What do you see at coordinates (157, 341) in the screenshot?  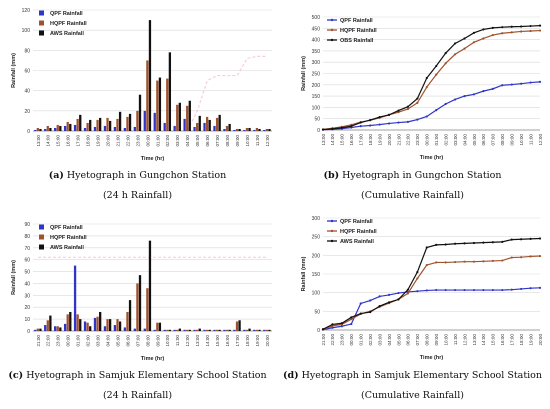 I see `x-tick-label: 09:00` at bounding box center [157, 341].